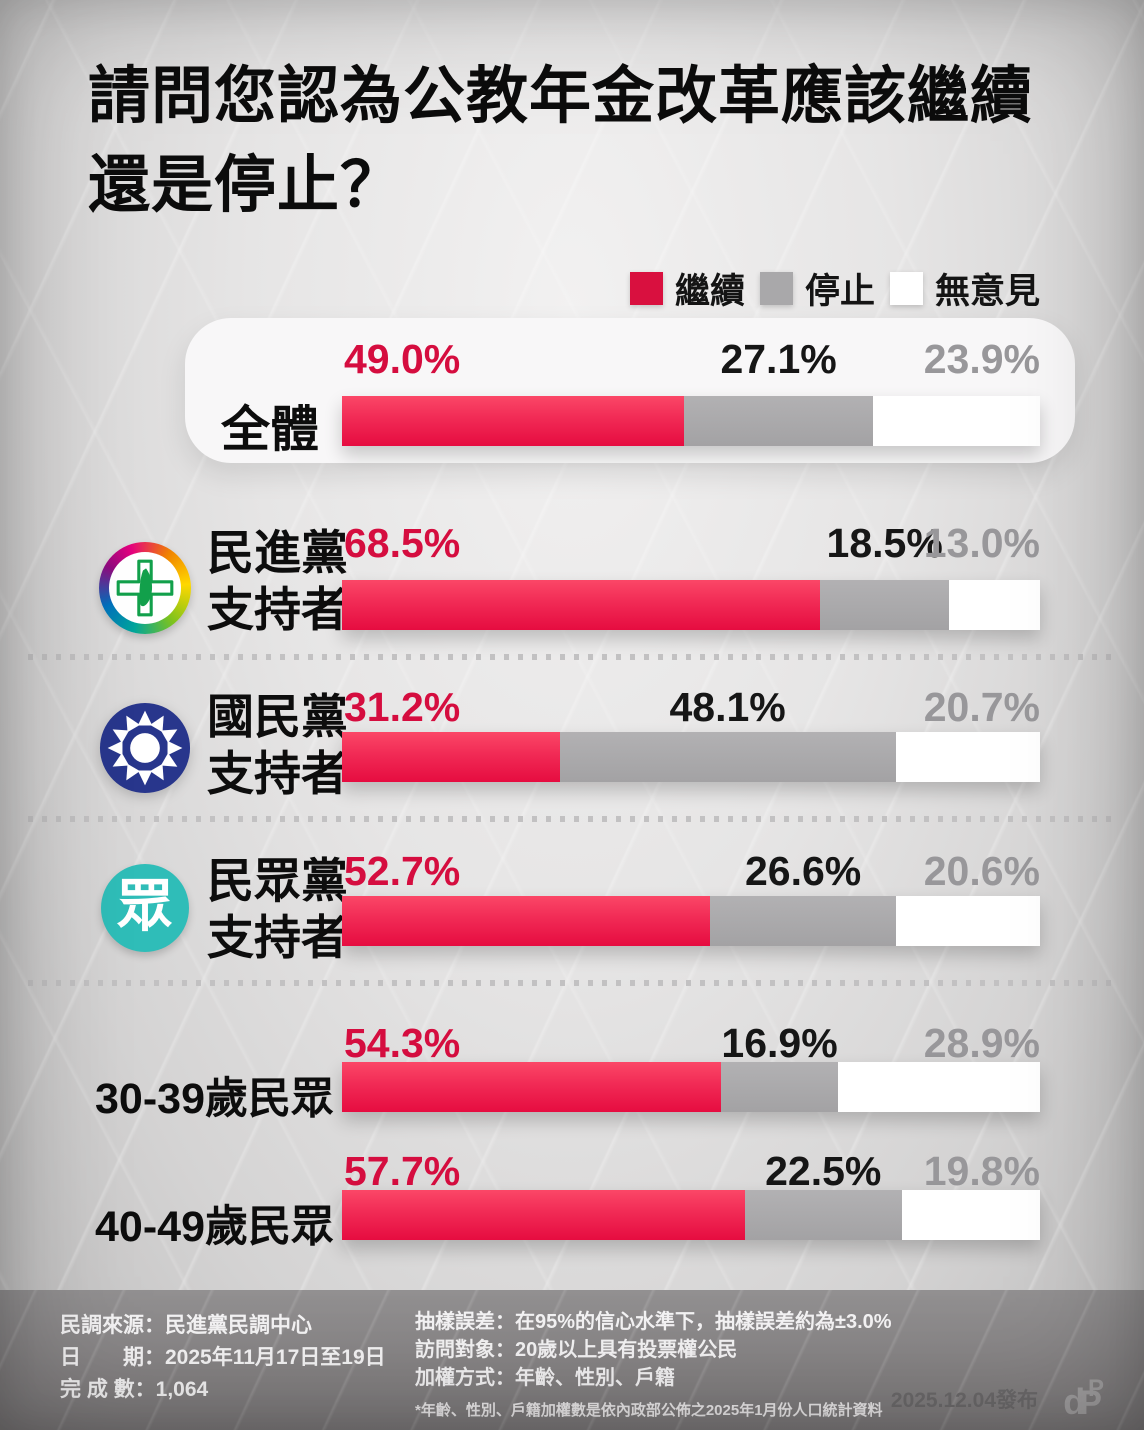 Image resolution: width=1144 pixels, height=1430 pixels. I want to click on continue-value: 68.5%, so click(402, 543).